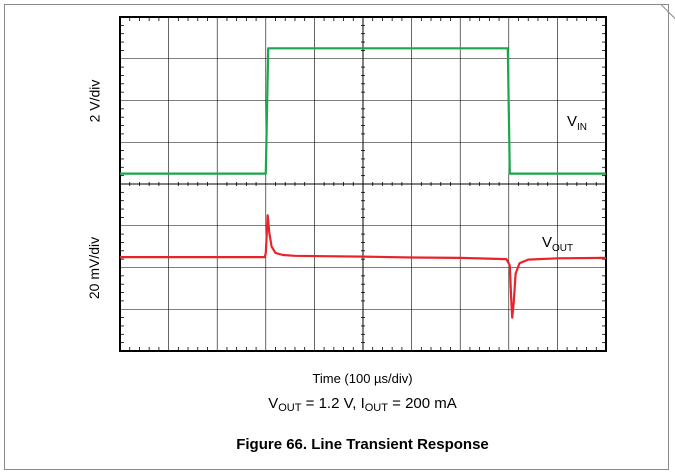 This screenshot has height=476, width=675. I want to click on iout-symbol: I, so click(362, 403).